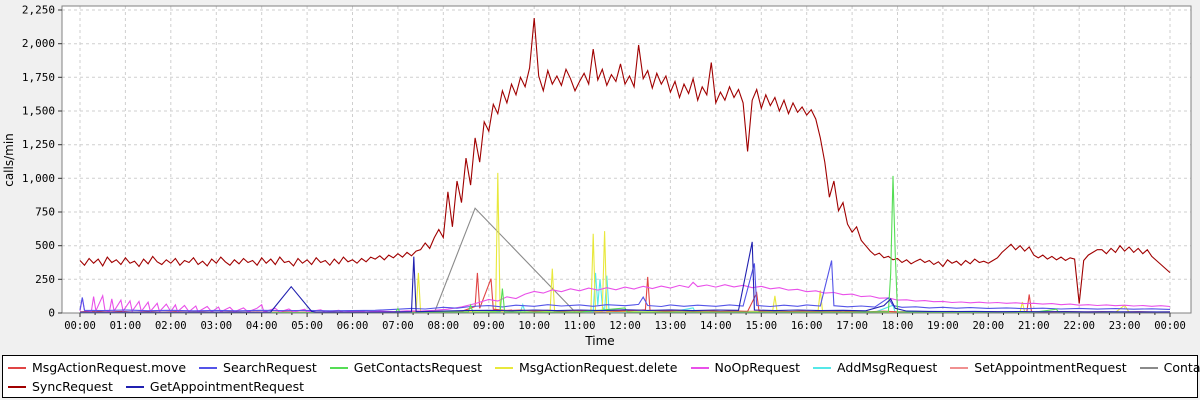 Image resolution: width=1200 pixels, height=400 pixels. What do you see at coordinates (398, 326) in the screenshot?
I see `svg-text: 07:00` at bounding box center [398, 326].